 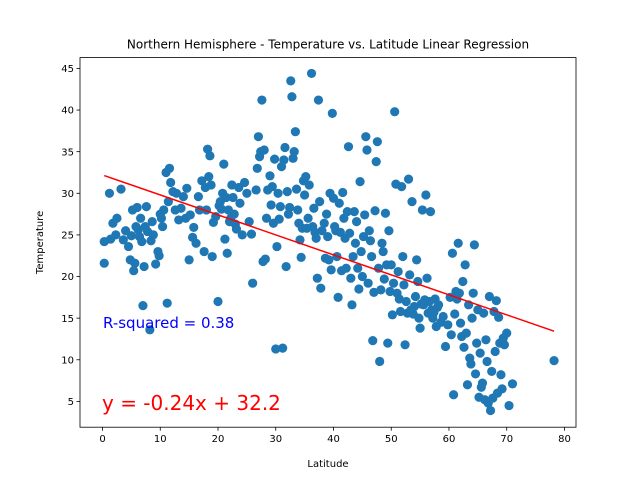 I want to click on y-tick-label: 45, so click(x=67, y=69).